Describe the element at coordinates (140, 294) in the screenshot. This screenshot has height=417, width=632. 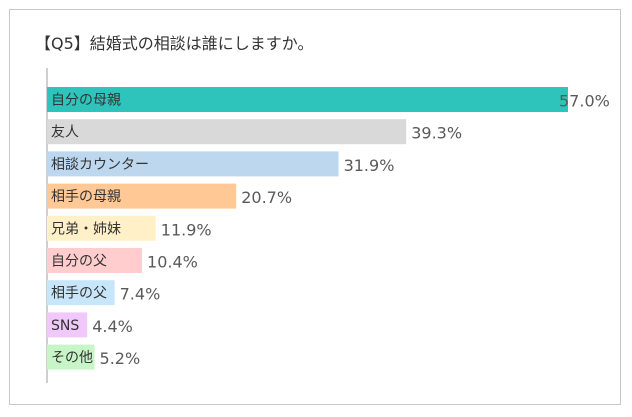
I see `value-label-6: 7.4%` at that location.